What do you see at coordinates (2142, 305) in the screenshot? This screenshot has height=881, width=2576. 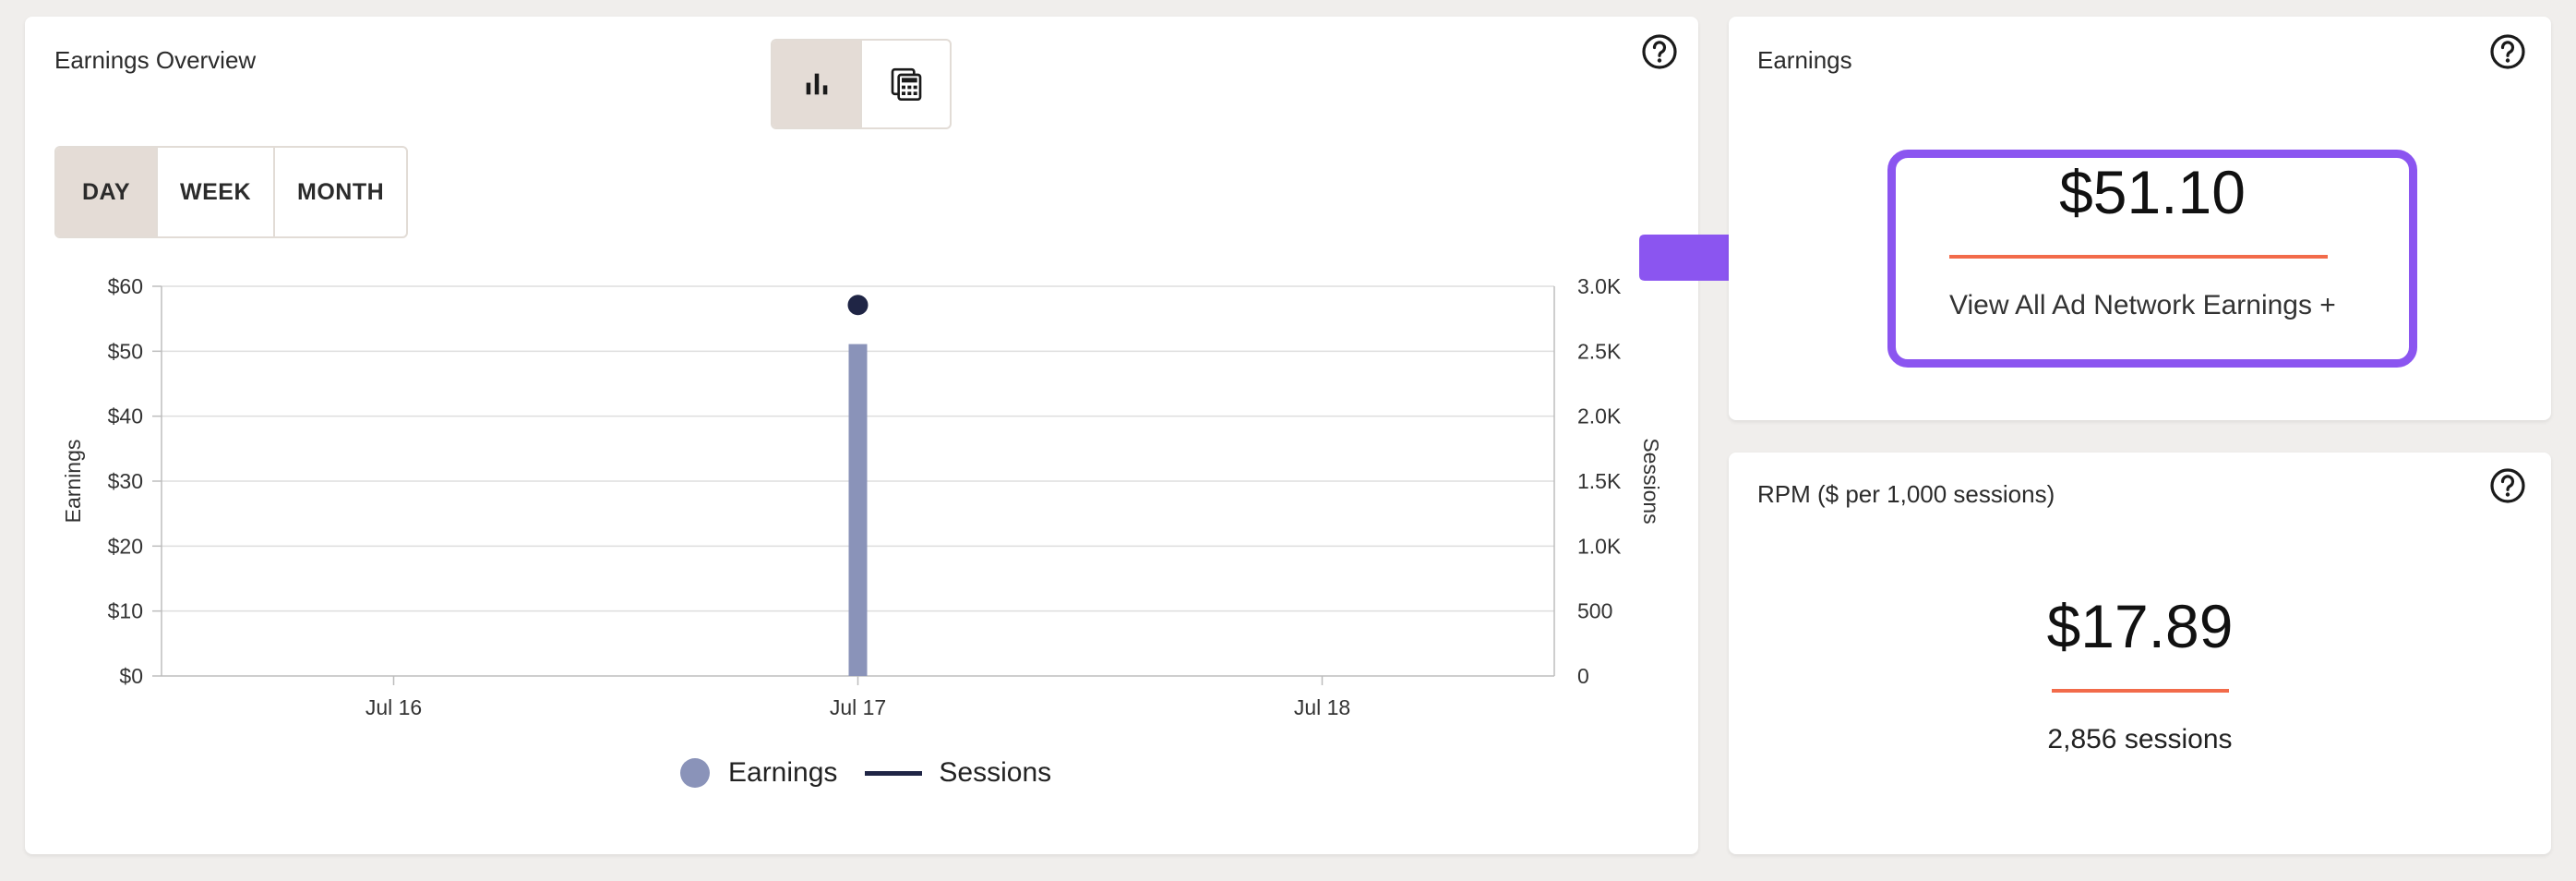 I see `view-all-earnings-link: View All Ad Network Earnings +` at bounding box center [2142, 305].